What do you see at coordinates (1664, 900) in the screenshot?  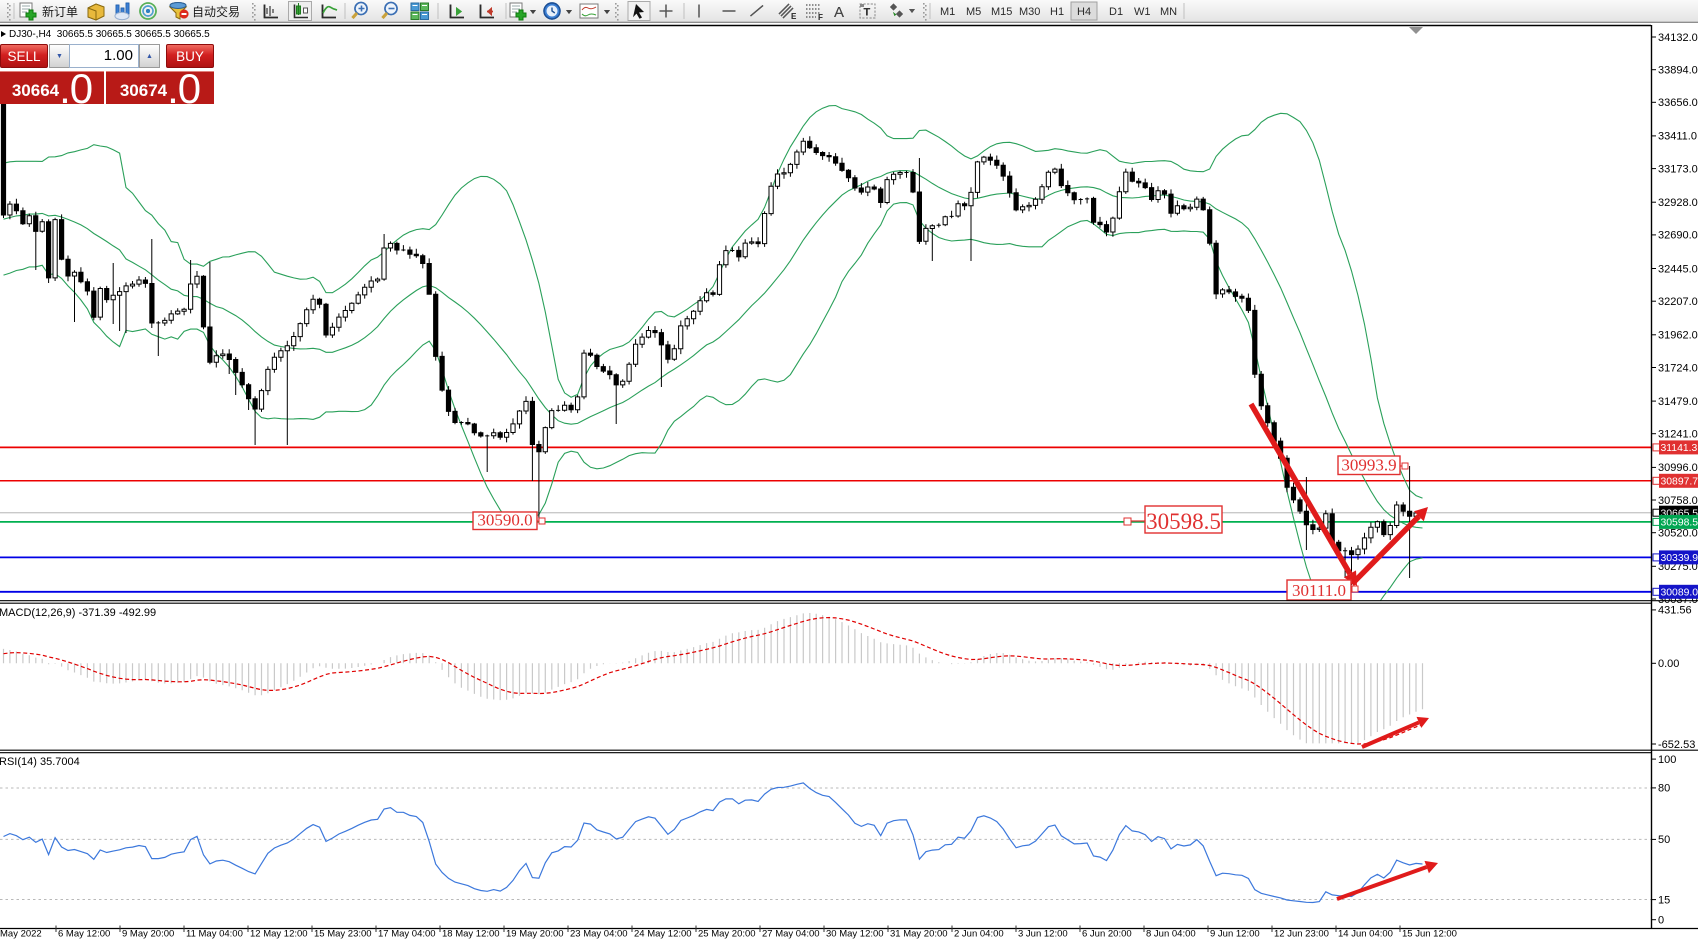 I see `svg-text: 15` at bounding box center [1664, 900].